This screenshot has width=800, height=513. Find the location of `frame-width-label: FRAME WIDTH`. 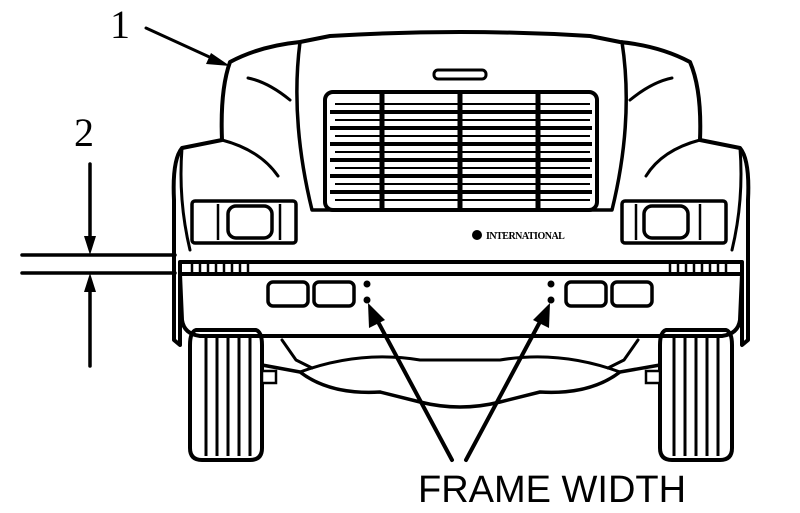

frame-width-label: FRAME WIDTH is located at coordinates (552, 488).